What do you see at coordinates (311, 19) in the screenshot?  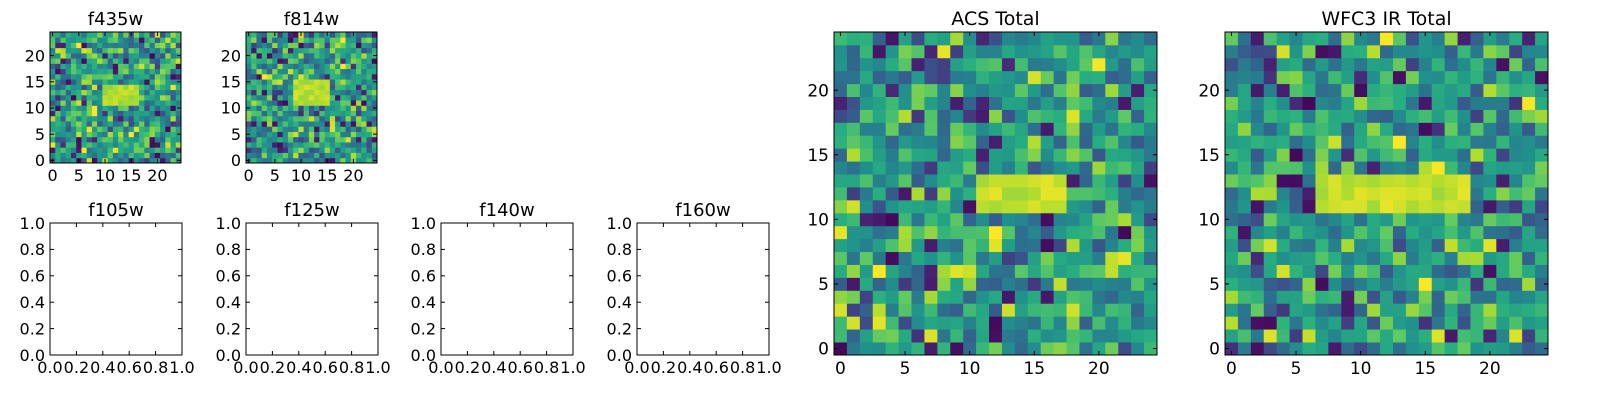 I see `panel-title: f814w` at bounding box center [311, 19].